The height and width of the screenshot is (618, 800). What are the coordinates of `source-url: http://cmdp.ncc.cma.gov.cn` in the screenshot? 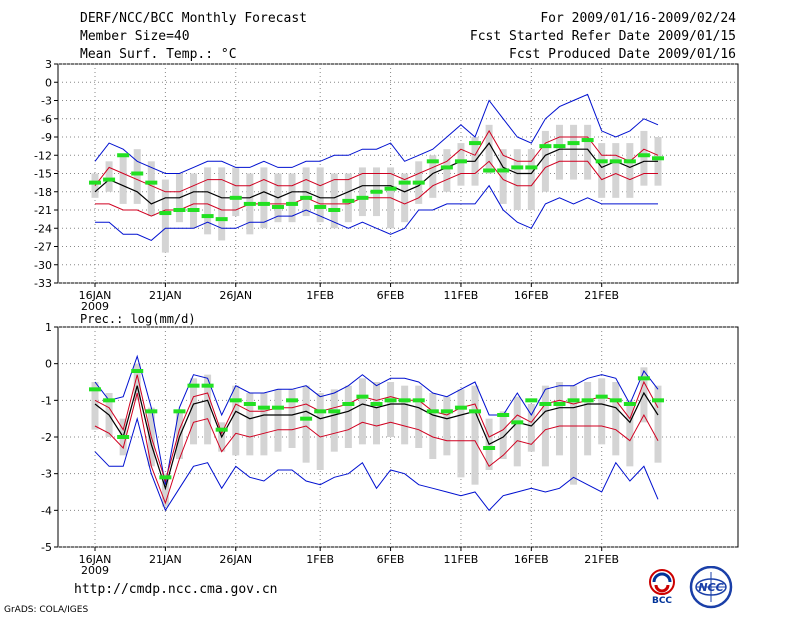 It's located at (176, 589).